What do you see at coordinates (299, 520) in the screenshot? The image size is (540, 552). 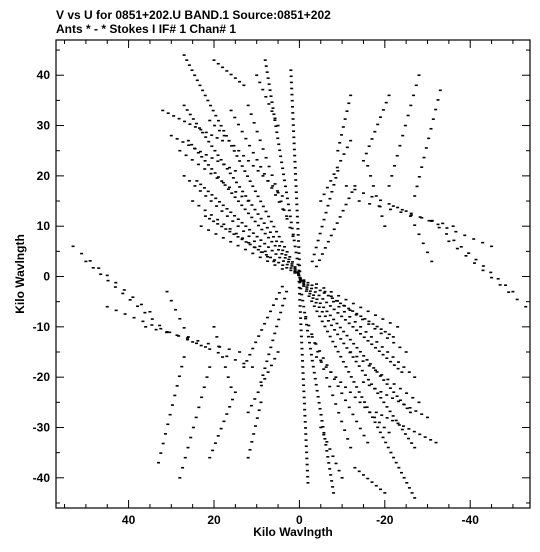 I see `x-tick-label: 0` at bounding box center [299, 520].